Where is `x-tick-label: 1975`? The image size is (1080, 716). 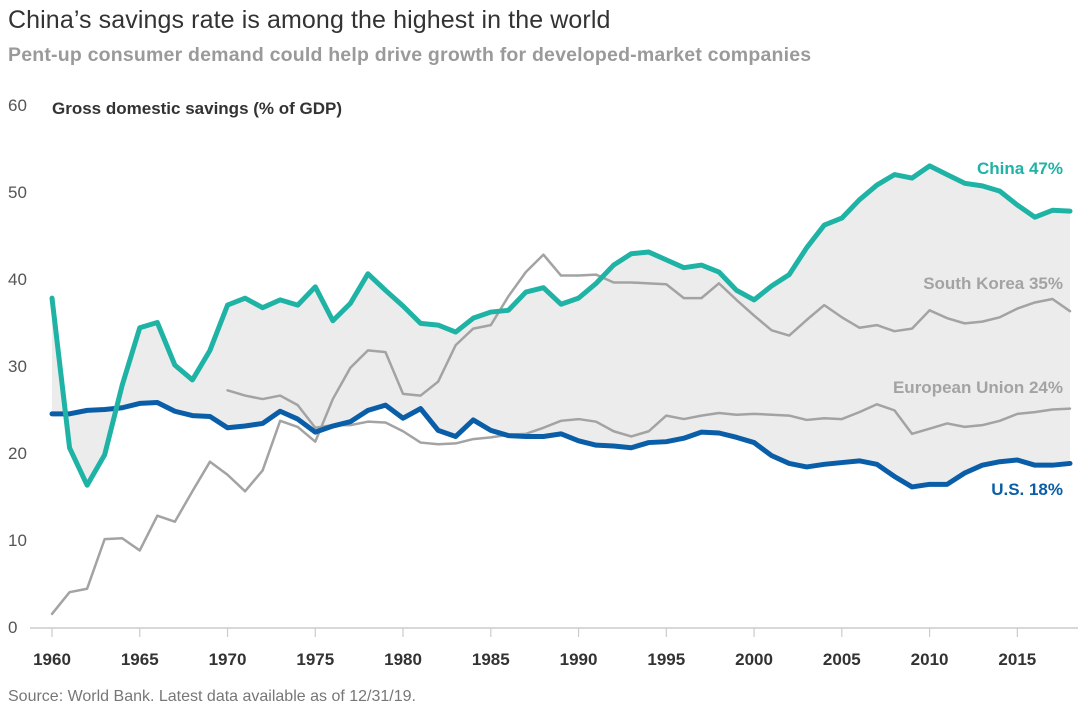 x-tick-label: 1975 is located at coordinates (315, 659).